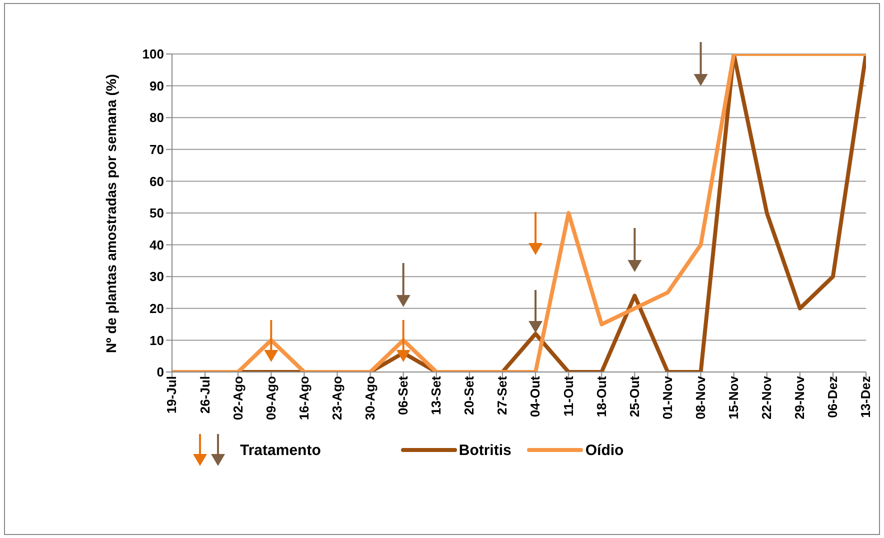 Image resolution: width=884 pixels, height=538 pixels. I want to click on x-tick-label: 06-Dez, so click(832, 397).